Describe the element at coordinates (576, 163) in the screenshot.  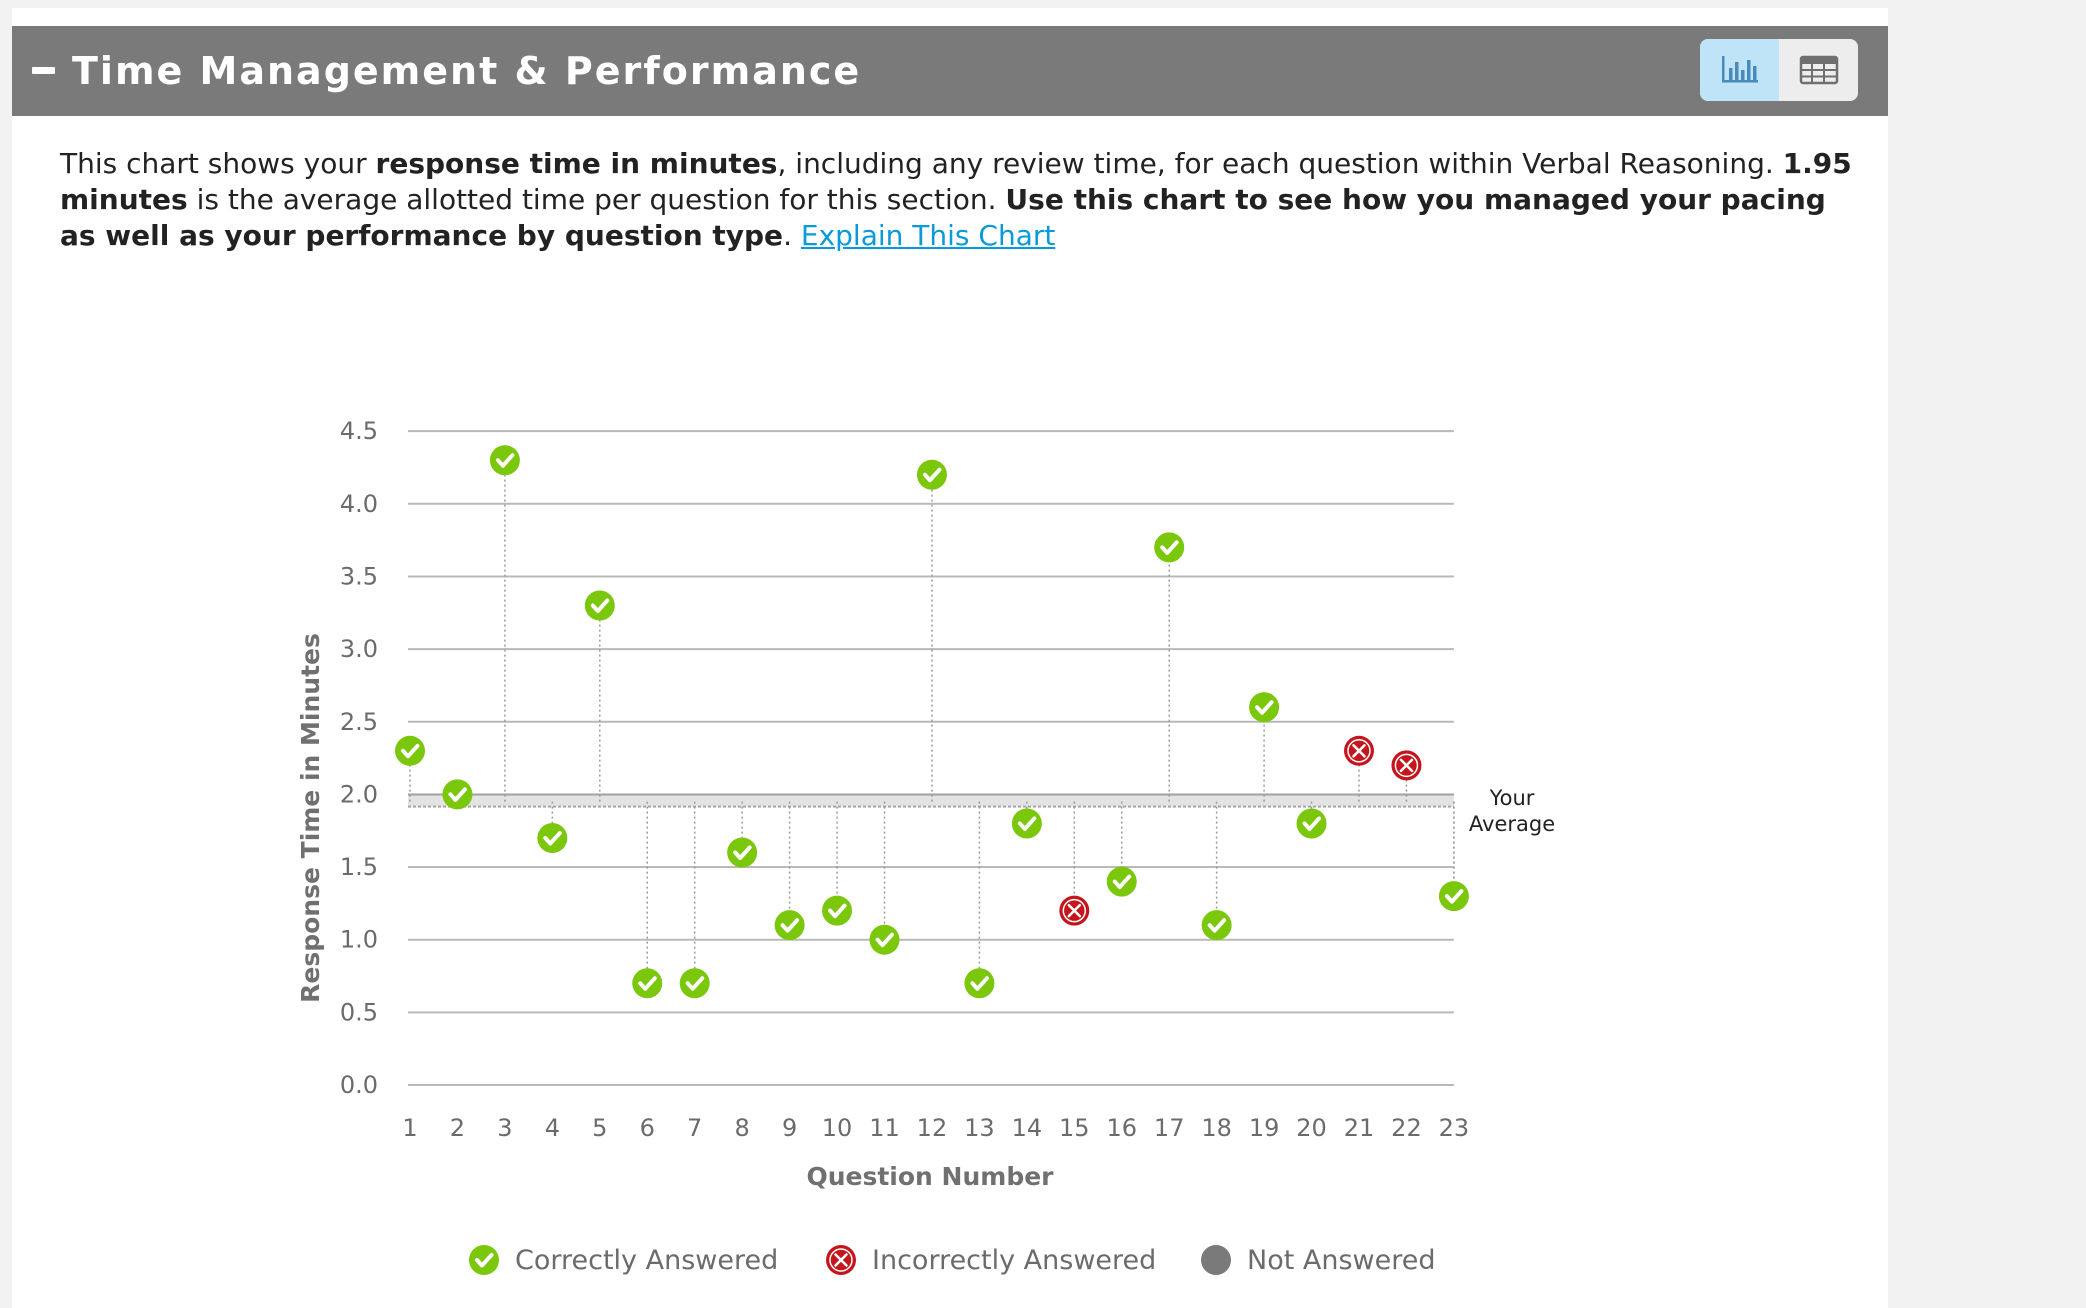
I see `description-bold-1: response time in minutes` at that location.